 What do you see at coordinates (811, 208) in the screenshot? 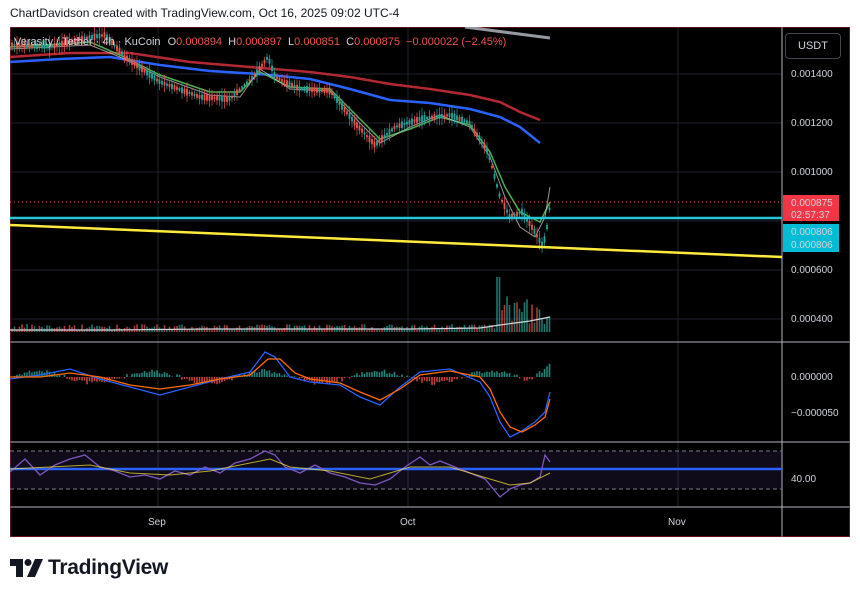
I see `last-price-badge: 0.000875 02:57:37` at bounding box center [811, 208].